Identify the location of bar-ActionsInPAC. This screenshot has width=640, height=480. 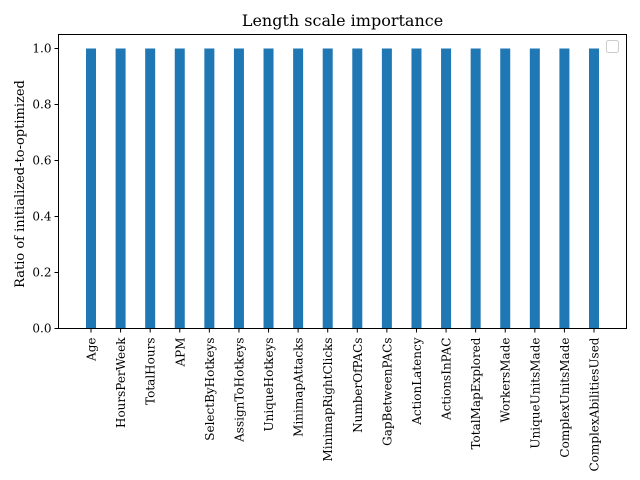
(446, 188).